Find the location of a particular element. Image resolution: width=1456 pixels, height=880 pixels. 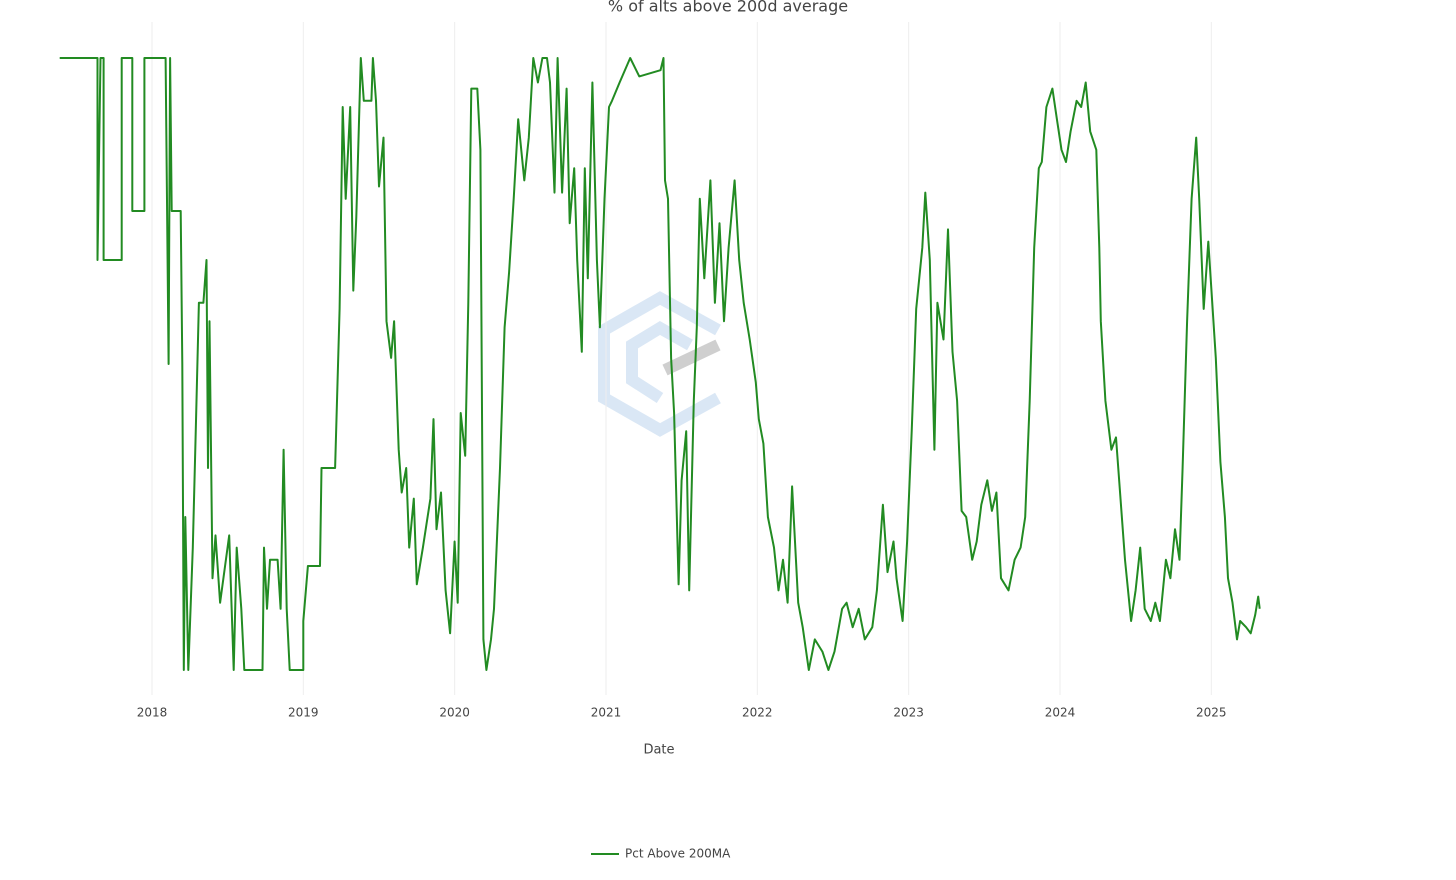

x-tick-label: 2021 is located at coordinates (606, 713).